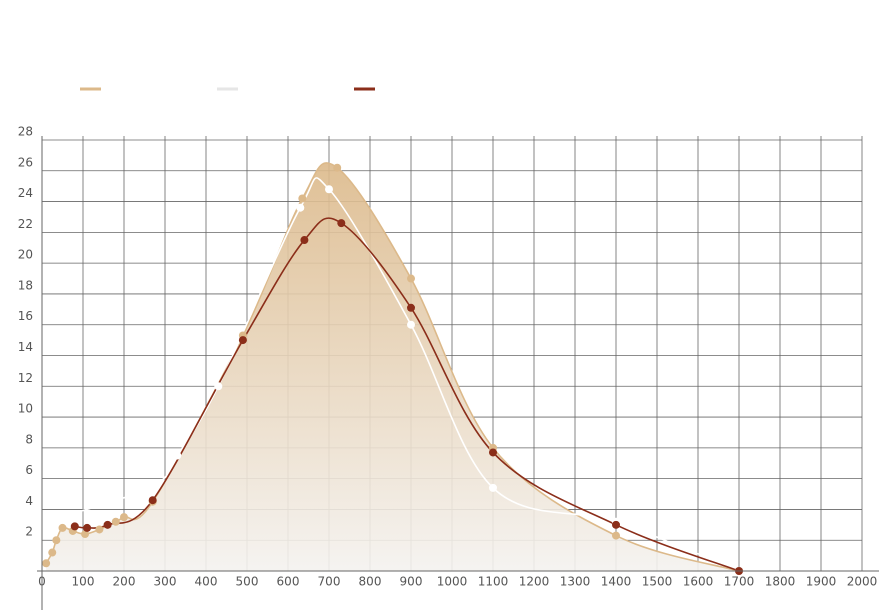 The height and width of the screenshot is (610, 879). Describe the element at coordinates (25, 316) in the screenshot. I see `y-tick-label: 16` at that location.